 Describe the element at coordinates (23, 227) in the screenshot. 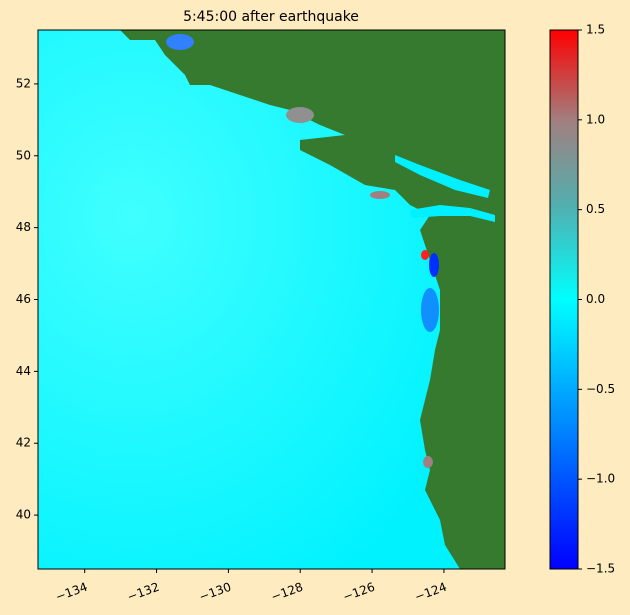

I see `y-tick-label: 48` at that location.